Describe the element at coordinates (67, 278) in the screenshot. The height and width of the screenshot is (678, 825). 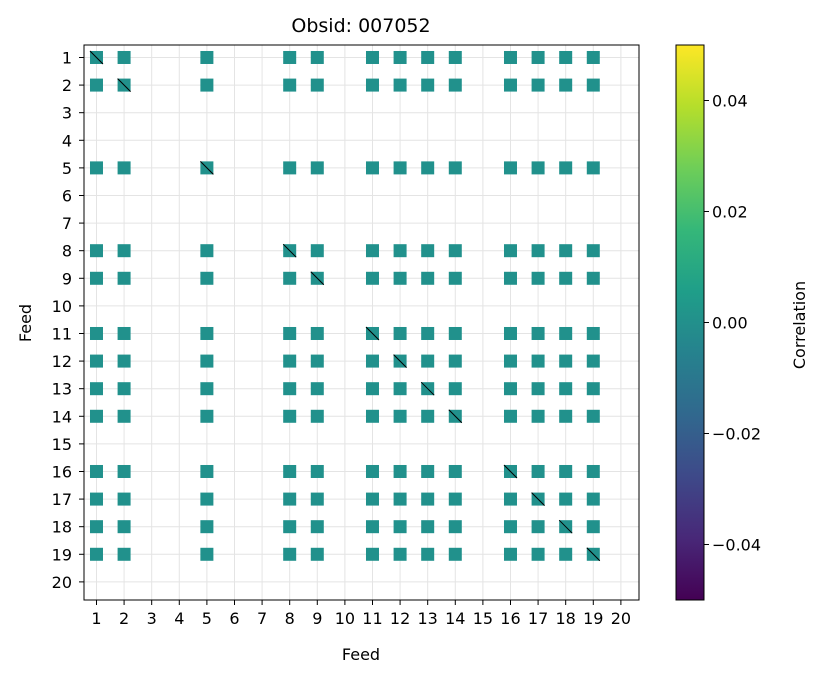
I see `y-tick-label: 9` at that location.